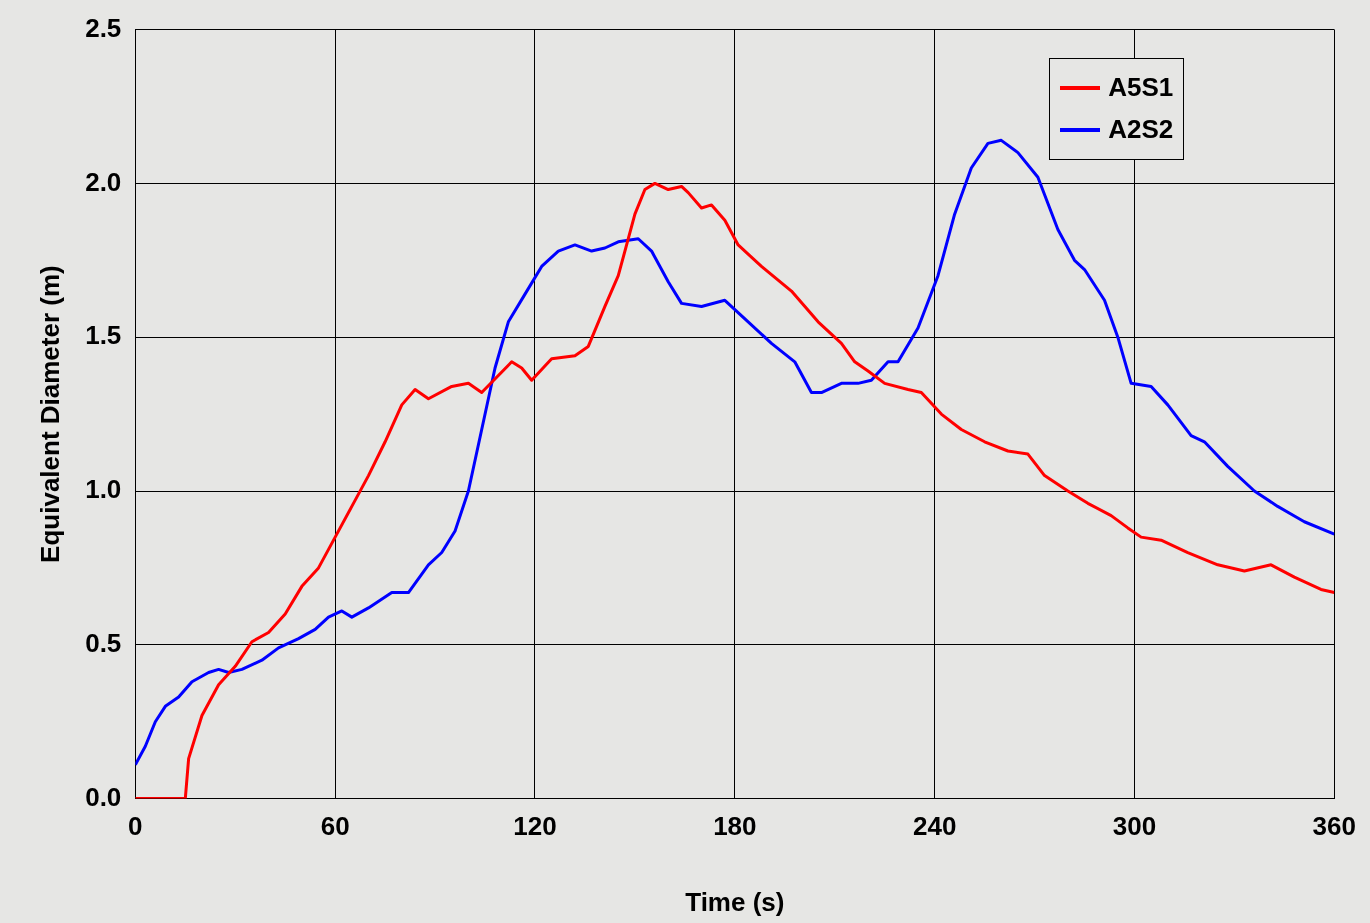  What do you see at coordinates (103, 335) in the screenshot?
I see `y-tick-label: 1.5` at bounding box center [103, 335].